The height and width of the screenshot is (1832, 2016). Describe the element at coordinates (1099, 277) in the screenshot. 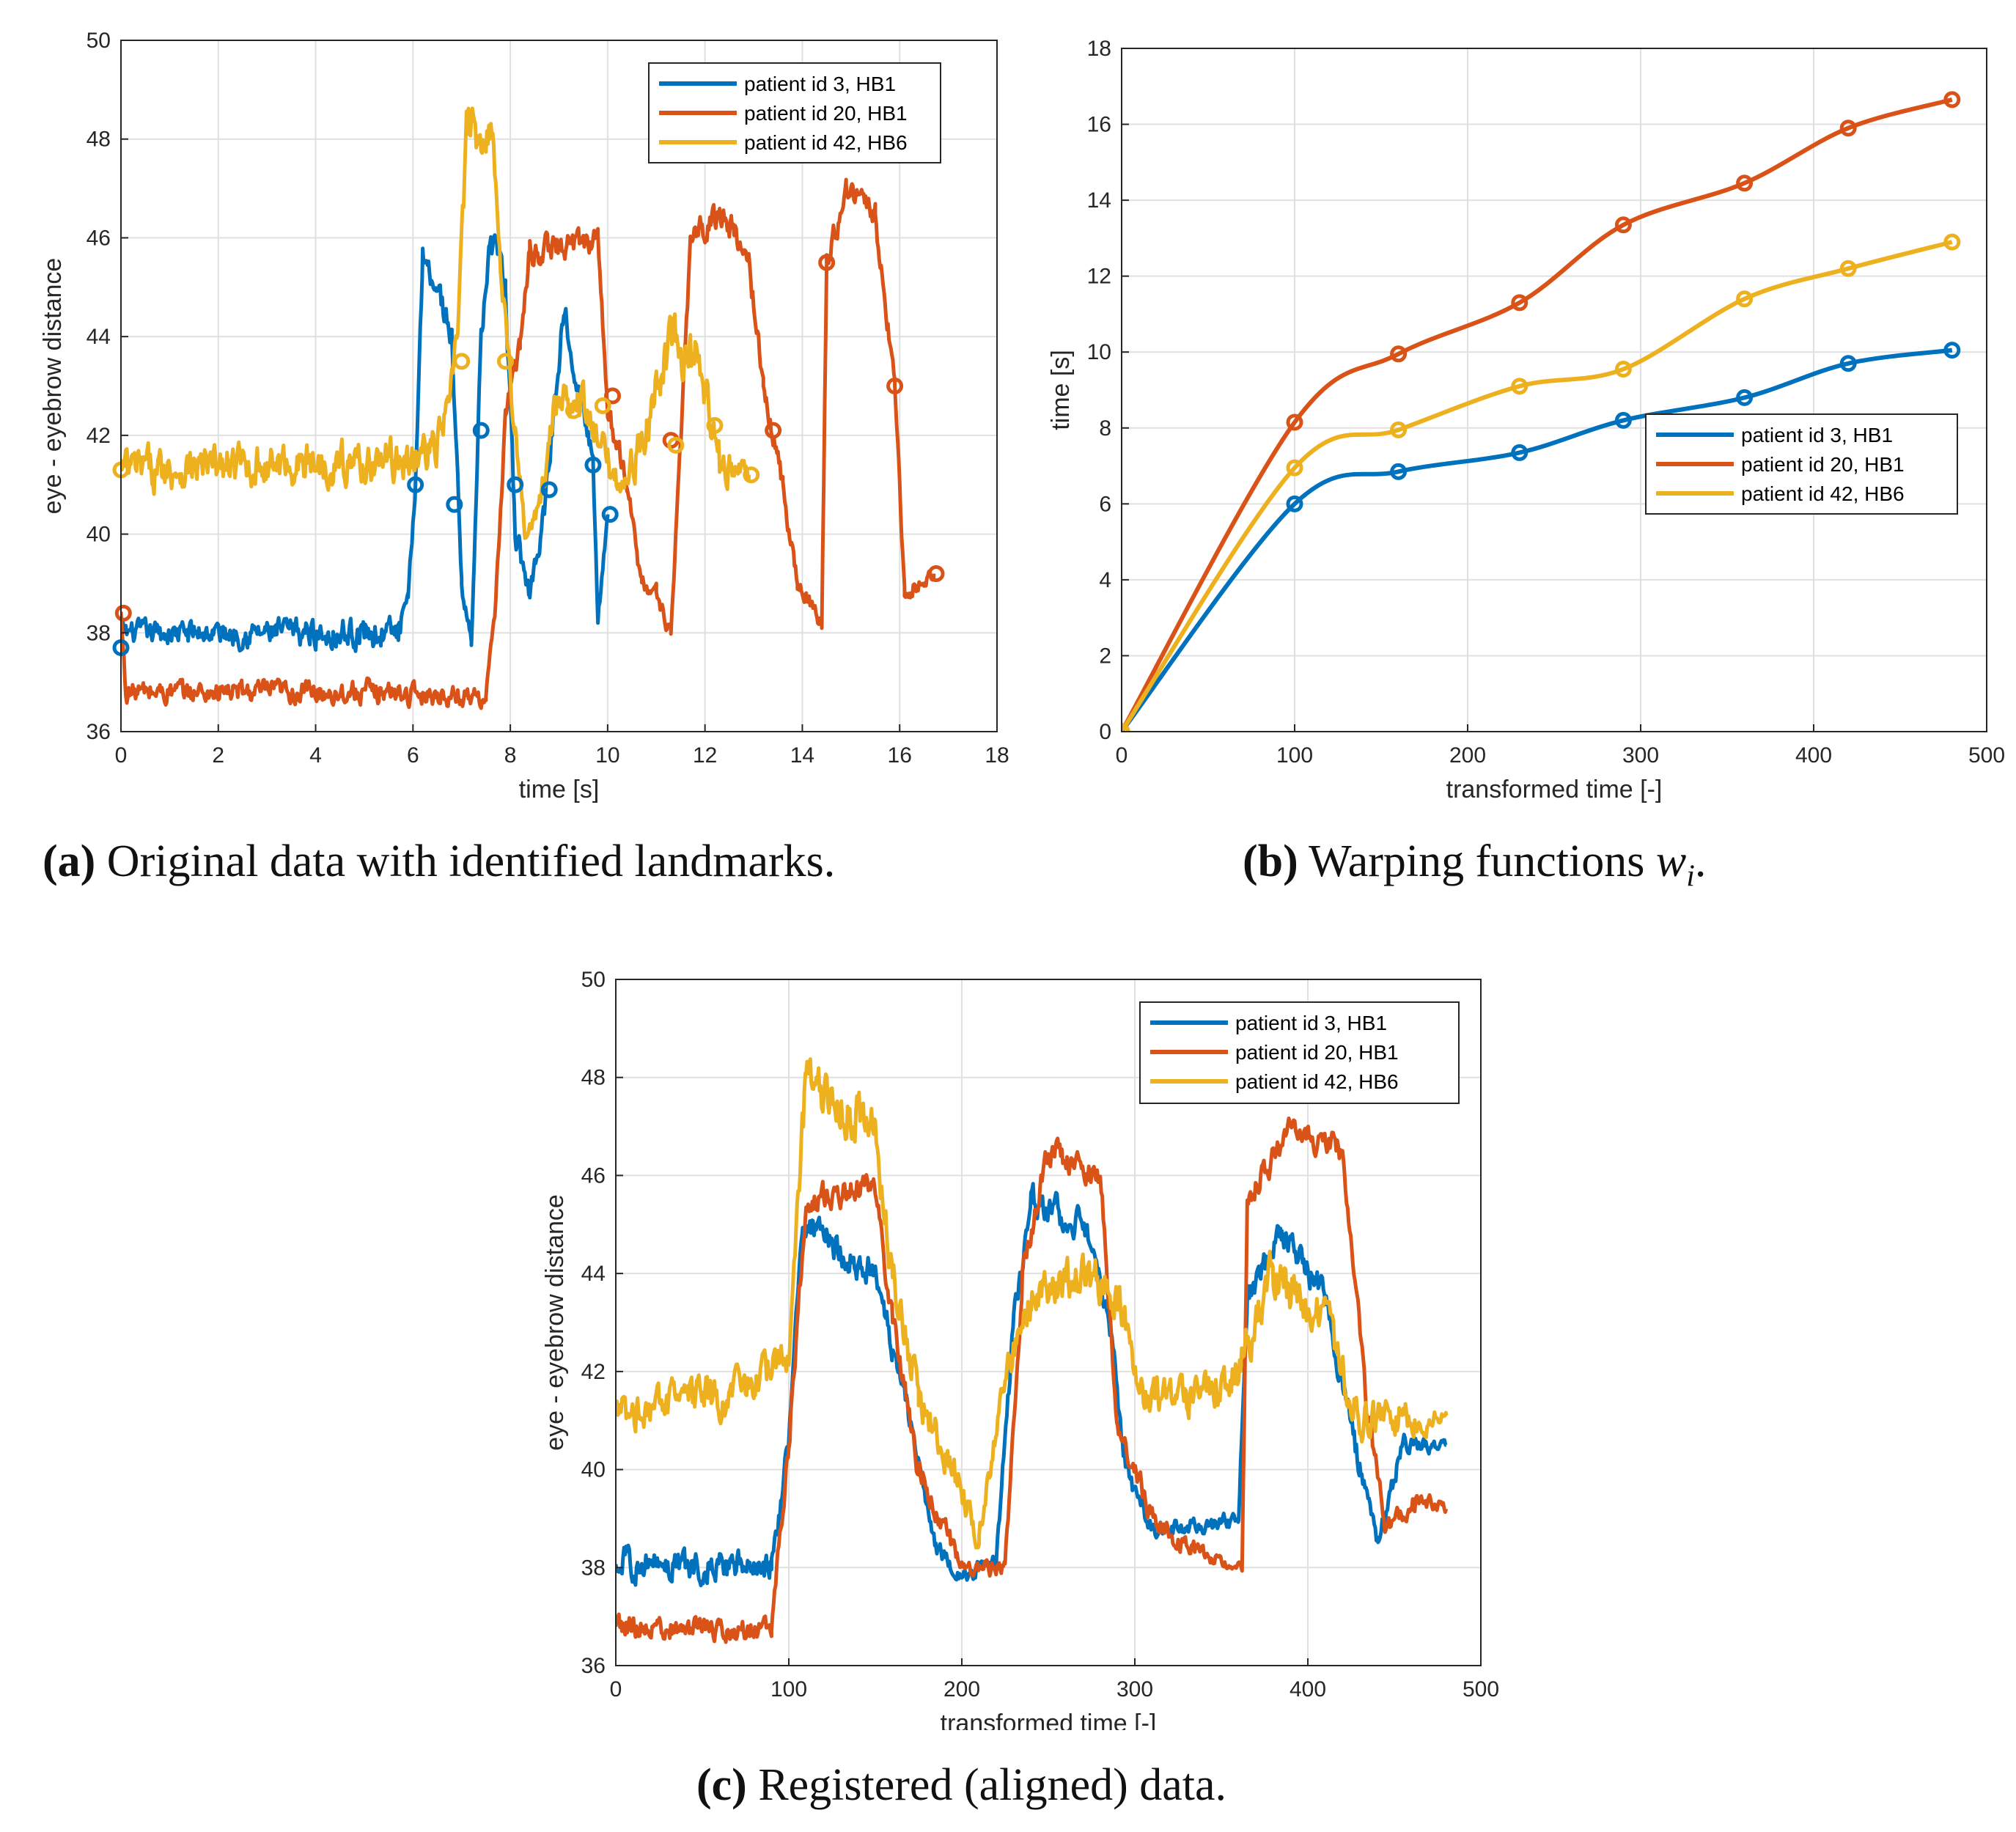

I see `y-tick-label: 12` at that location.